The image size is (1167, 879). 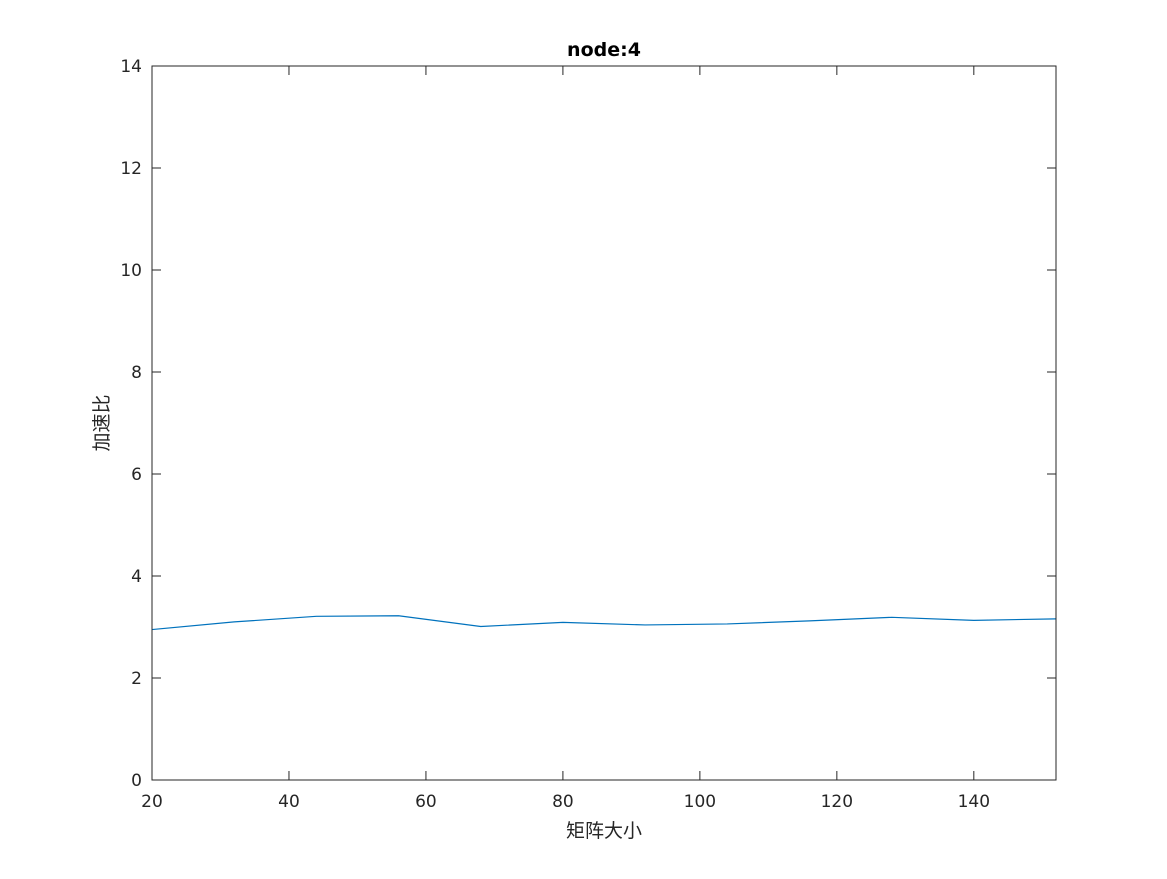 I want to click on y-tick-label: 2, so click(x=136, y=679).